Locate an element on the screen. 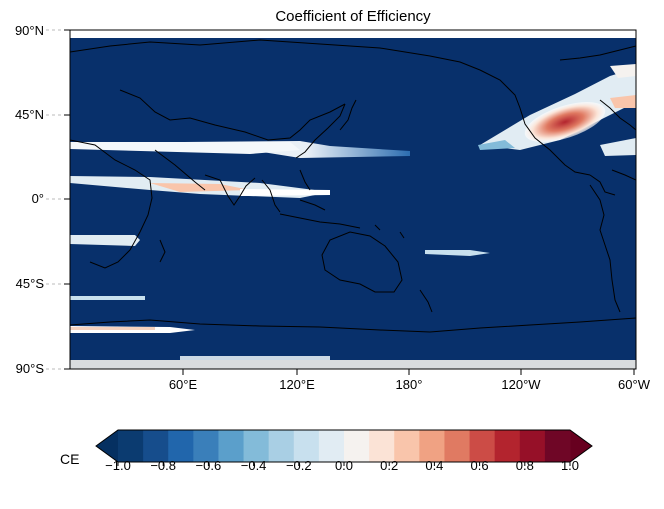 The width and height of the screenshot is (664, 509). y-tick-label: 45°N is located at coordinates (29, 114).